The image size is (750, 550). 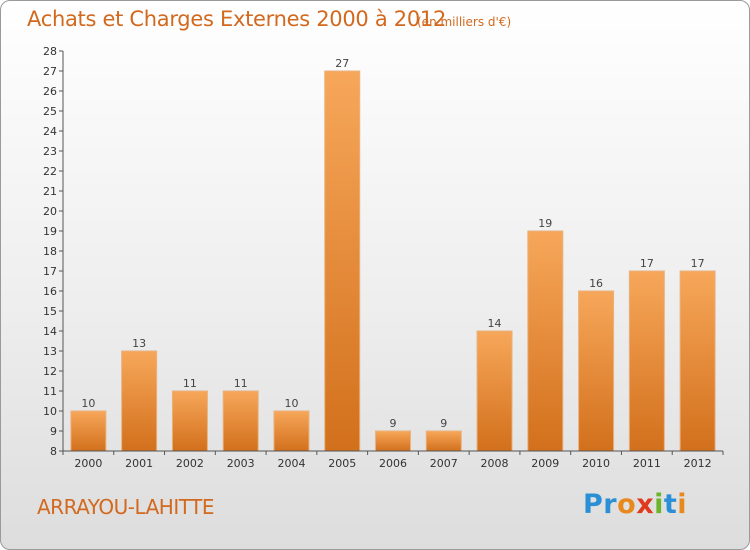 What do you see at coordinates (393, 463) in the screenshot?
I see `x-tick-label: 2006` at bounding box center [393, 463].